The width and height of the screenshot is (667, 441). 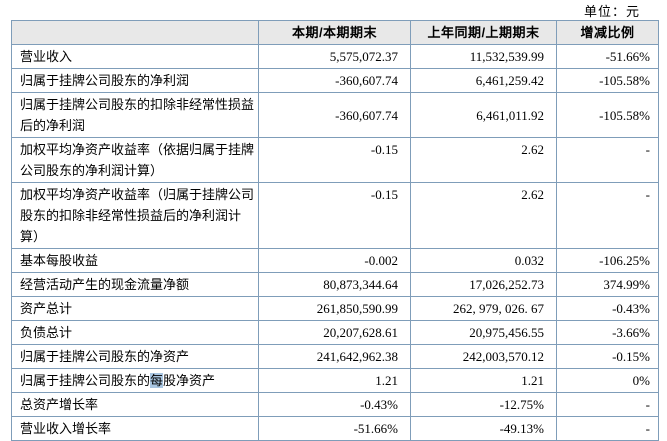 I want to click on cell-change-ratio: 0%, so click(x=607, y=380).